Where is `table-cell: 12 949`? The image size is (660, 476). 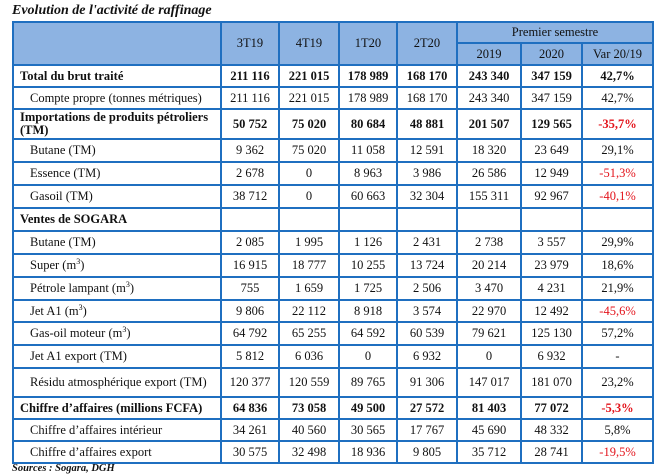 table-cell: 12 949 is located at coordinates (551, 173).